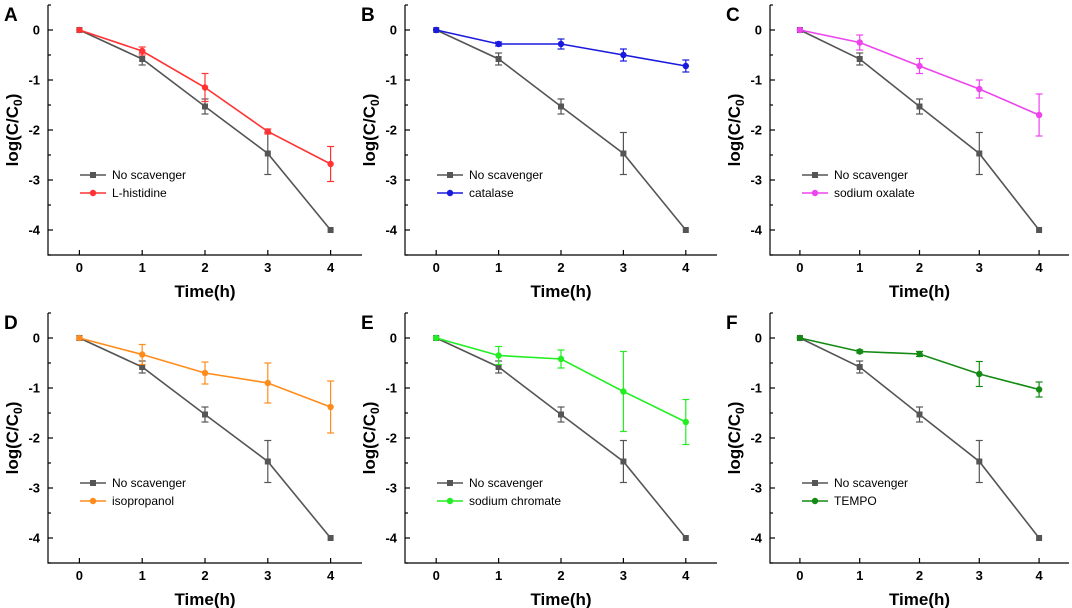 The image size is (1072, 608). What do you see at coordinates (491, 193) in the screenshot?
I see `legend-label: catalase` at bounding box center [491, 193].